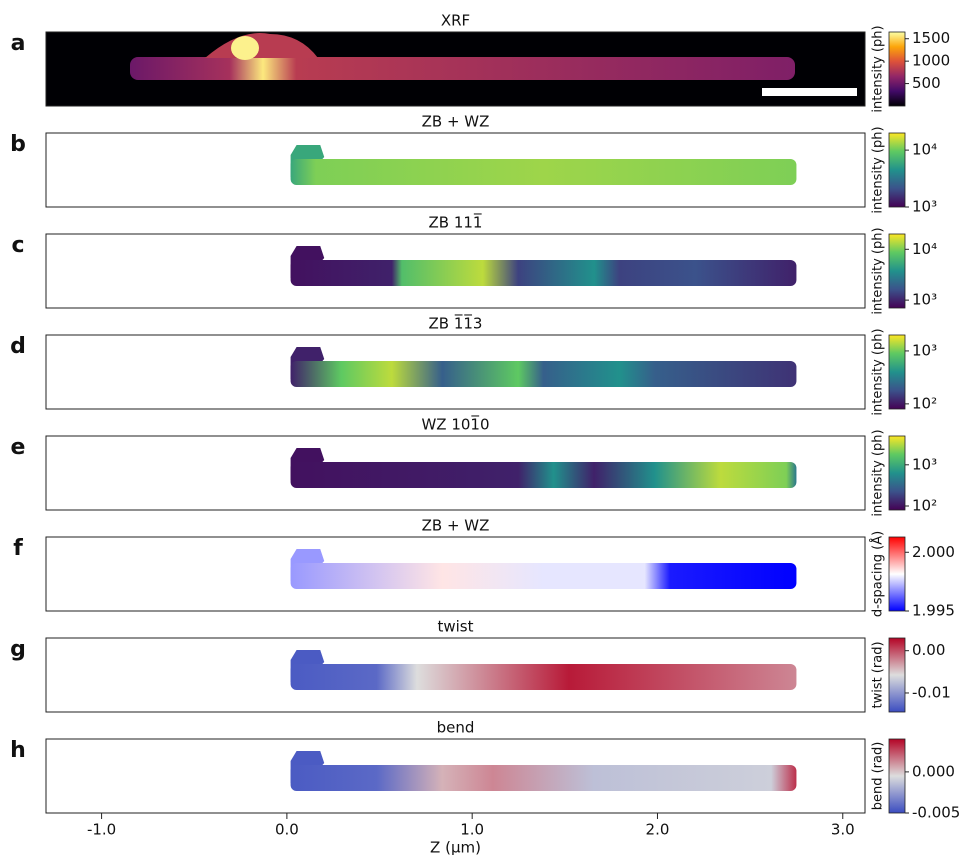  What do you see at coordinates (18, 649) in the screenshot?
I see `panel-label: g` at bounding box center [18, 649].